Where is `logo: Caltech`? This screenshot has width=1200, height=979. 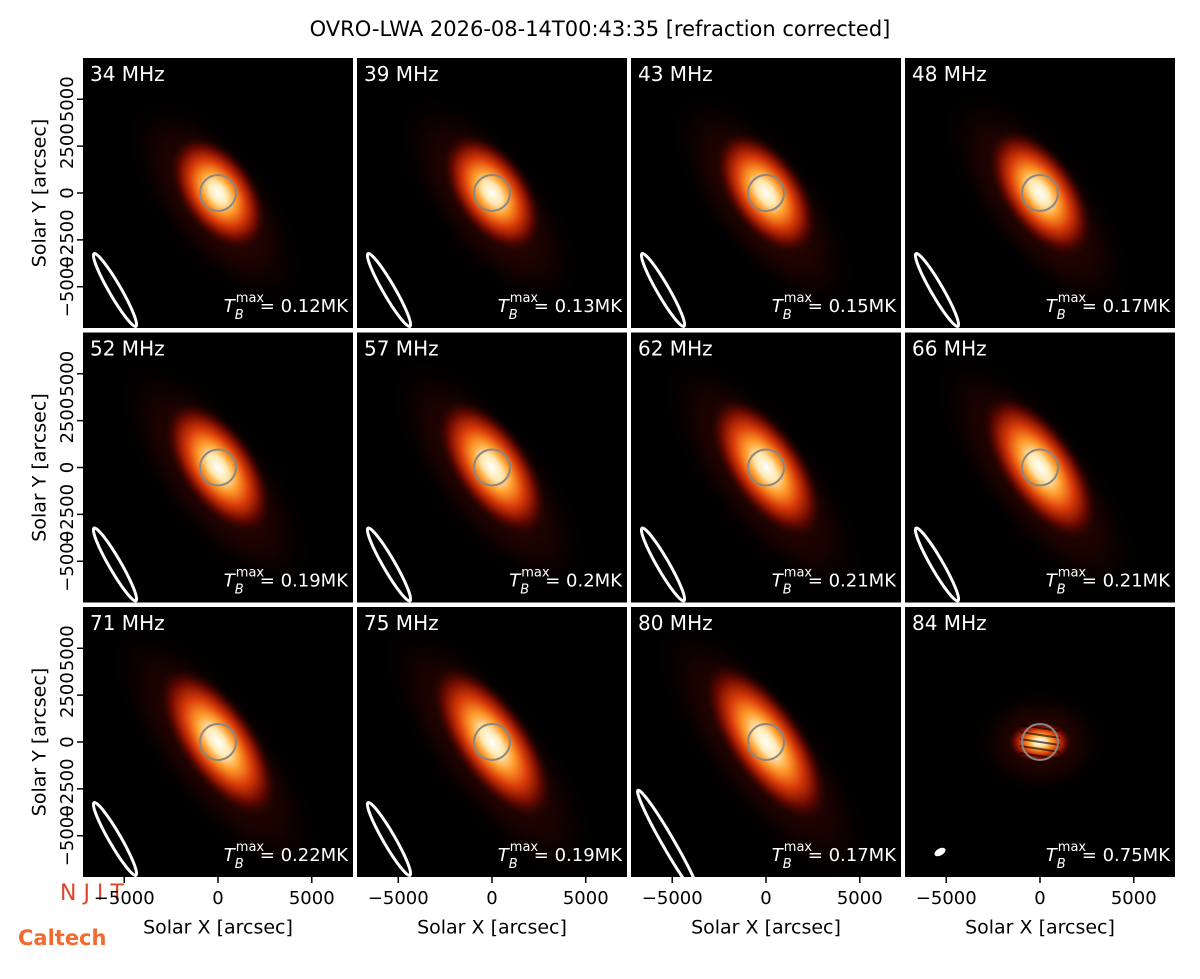
logo: Caltech is located at coordinates (62, 938).